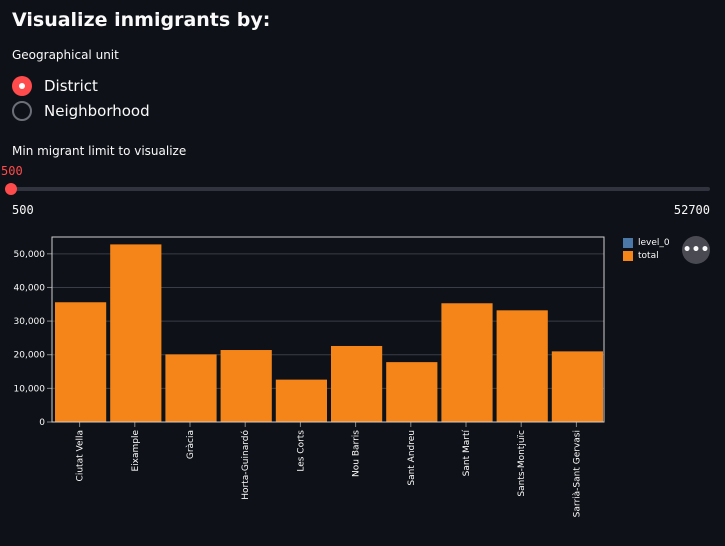 The height and width of the screenshot is (546, 725). Describe the element at coordinates (467, 453) in the screenshot. I see `x-tick-label: Sant Martí` at that location.